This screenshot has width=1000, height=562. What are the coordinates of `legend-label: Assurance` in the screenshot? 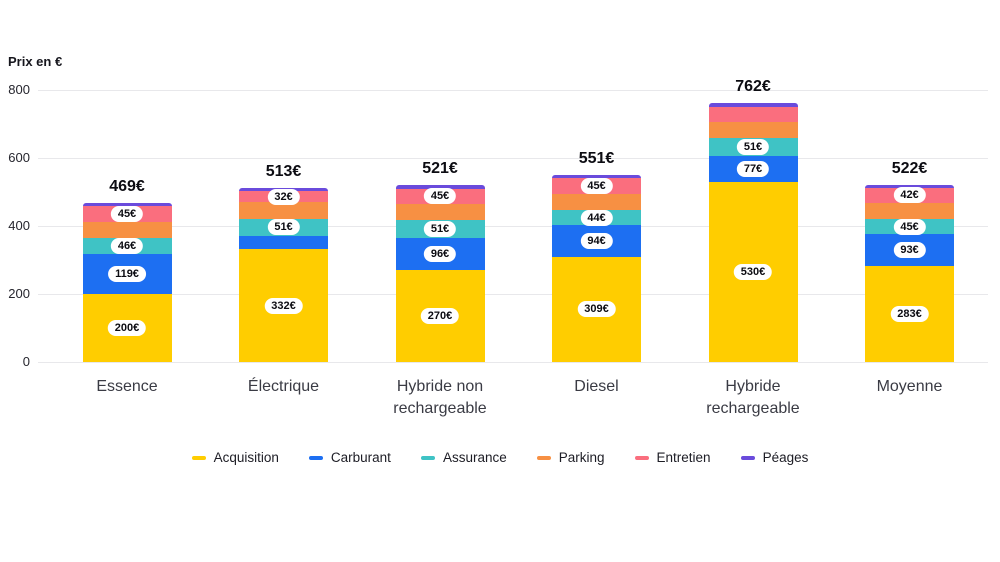 It's located at (474, 457).